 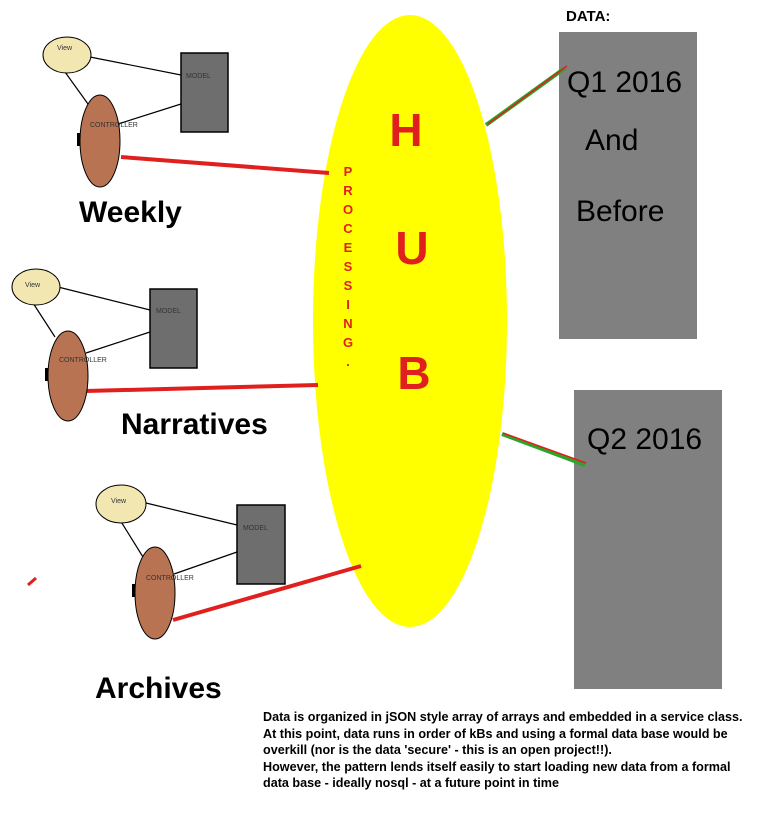 What do you see at coordinates (648, 539) in the screenshot?
I see `data-store-q2-box` at bounding box center [648, 539].